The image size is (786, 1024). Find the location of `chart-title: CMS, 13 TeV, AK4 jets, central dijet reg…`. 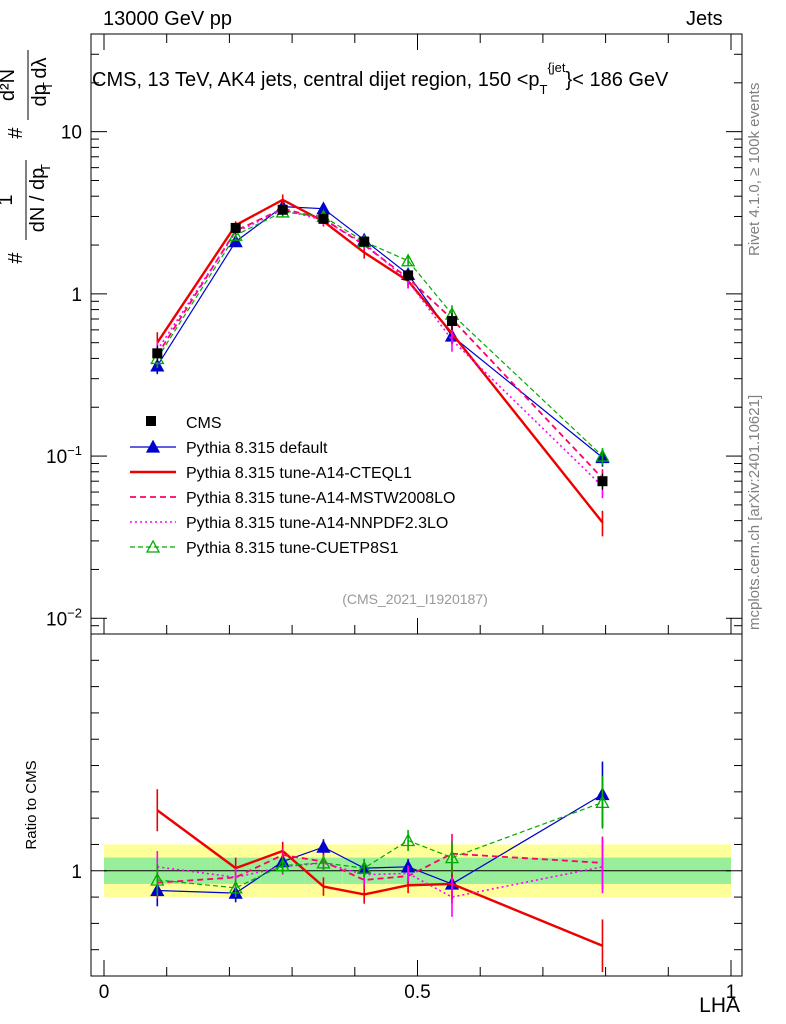

chart-title: CMS, 13 TeV, AK4 jets, central dijet reg… is located at coordinates (380, 78).